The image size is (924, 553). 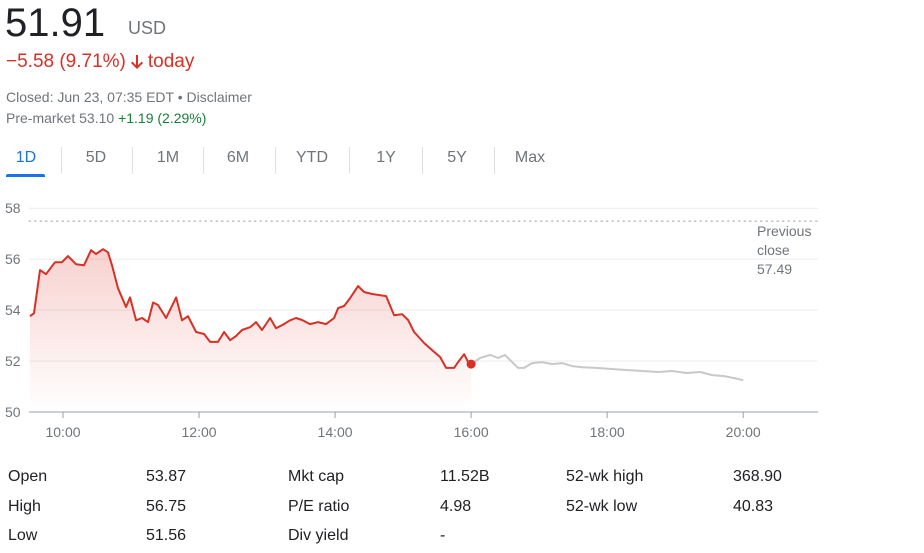 I want to click on stat-label: Div yield, so click(x=318, y=535).